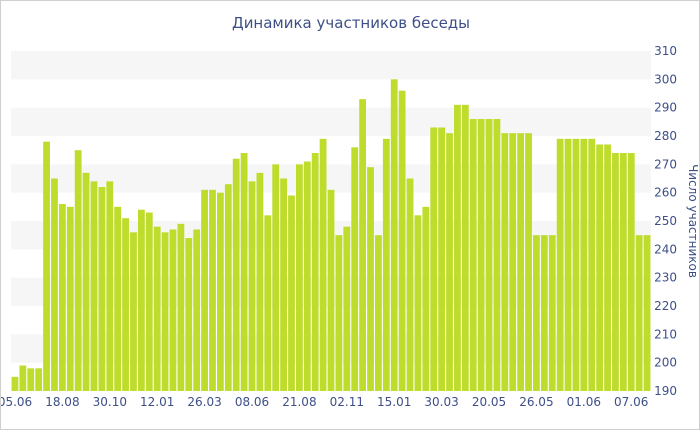 This screenshot has height=430, width=700. What do you see at coordinates (665, 51) in the screenshot?
I see `y-tick-label: 310` at bounding box center [665, 51].